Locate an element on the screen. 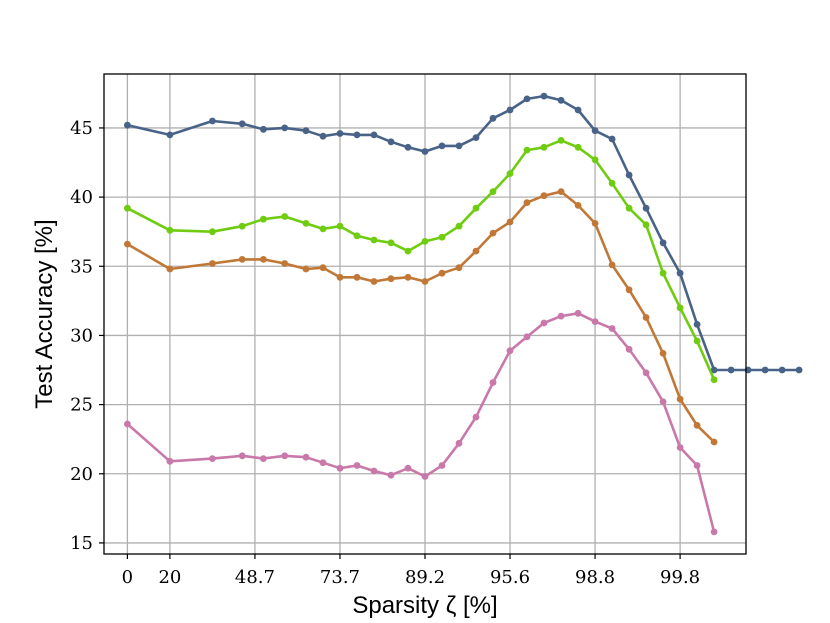  y-axis-ticks: 15 20 25 30 35 40 45 is located at coordinates (87, 336).